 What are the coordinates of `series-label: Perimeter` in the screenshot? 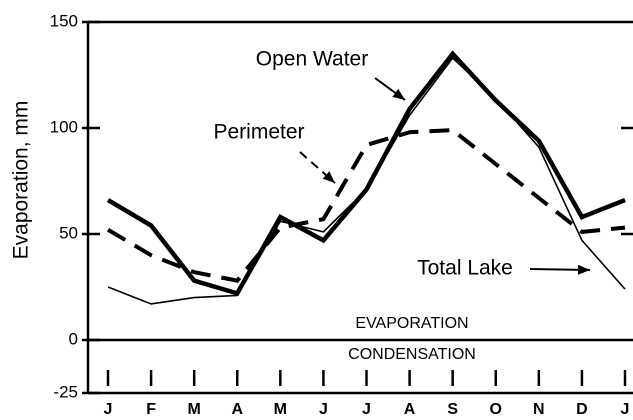 It's located at (258, 132).